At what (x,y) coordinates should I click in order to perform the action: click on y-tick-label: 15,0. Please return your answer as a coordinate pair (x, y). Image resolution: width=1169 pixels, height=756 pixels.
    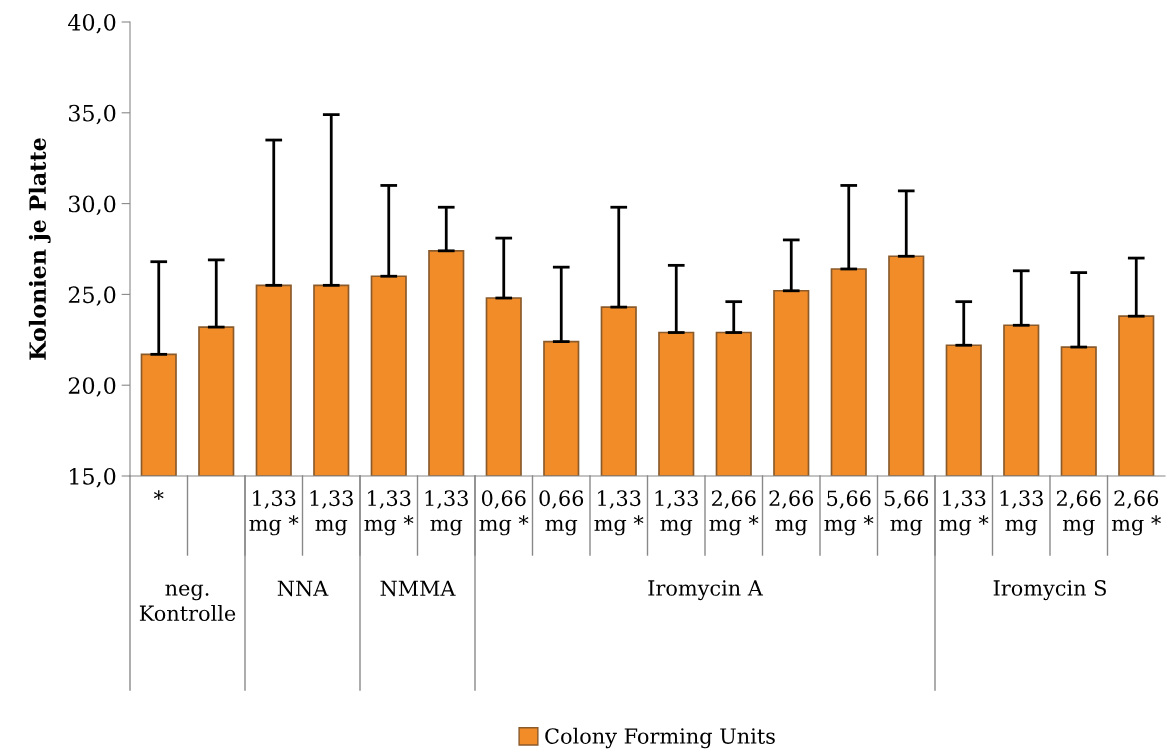
    Looking at the image, I should click on (93, 477).